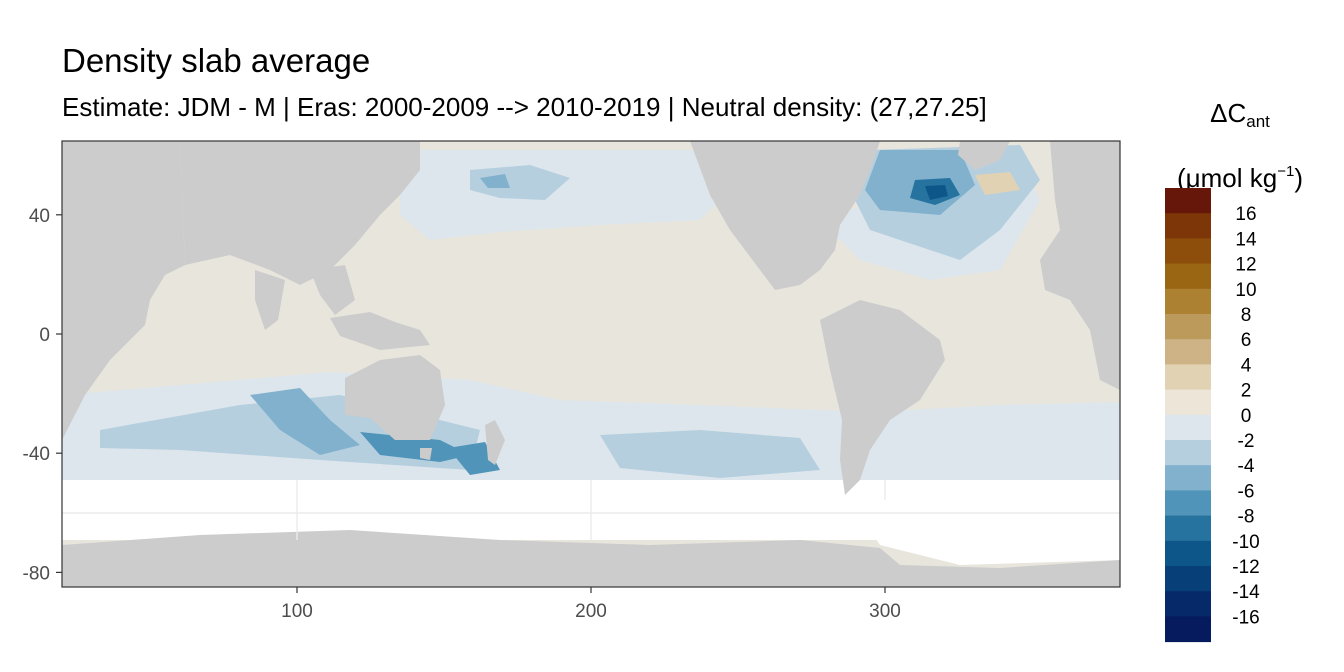 The height and width of the screenshot is (672, 1344). I want to click on legend-label: 0, so click(1246, 416).